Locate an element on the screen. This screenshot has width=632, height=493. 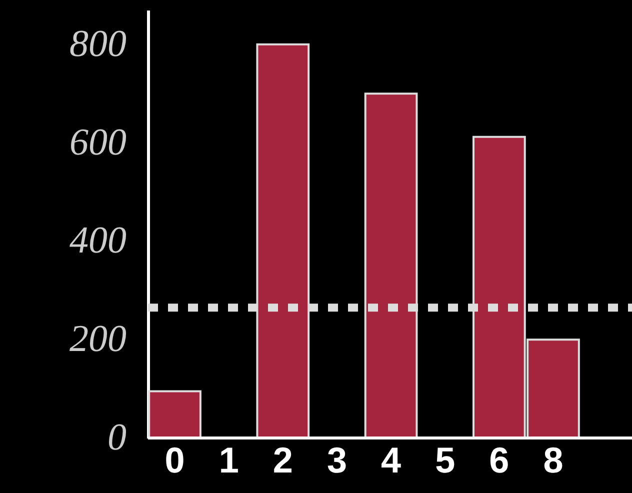
x-tick-label: 3 is located at coordinates (336, 460).